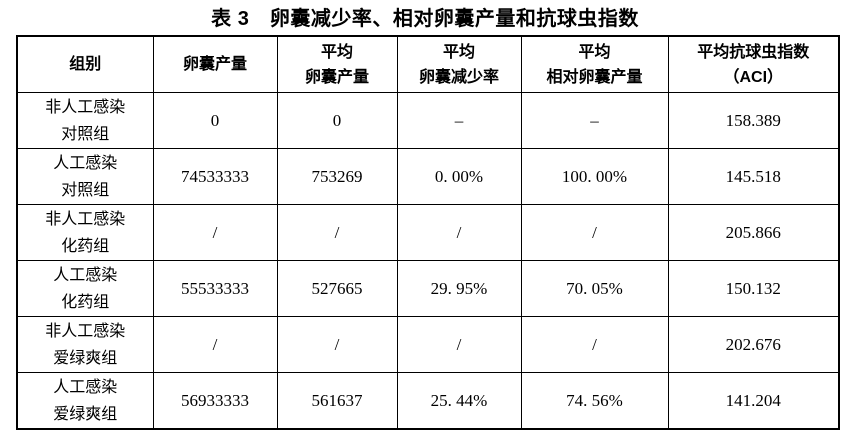  I want to click on header-line: 组别, so click(85, 64).